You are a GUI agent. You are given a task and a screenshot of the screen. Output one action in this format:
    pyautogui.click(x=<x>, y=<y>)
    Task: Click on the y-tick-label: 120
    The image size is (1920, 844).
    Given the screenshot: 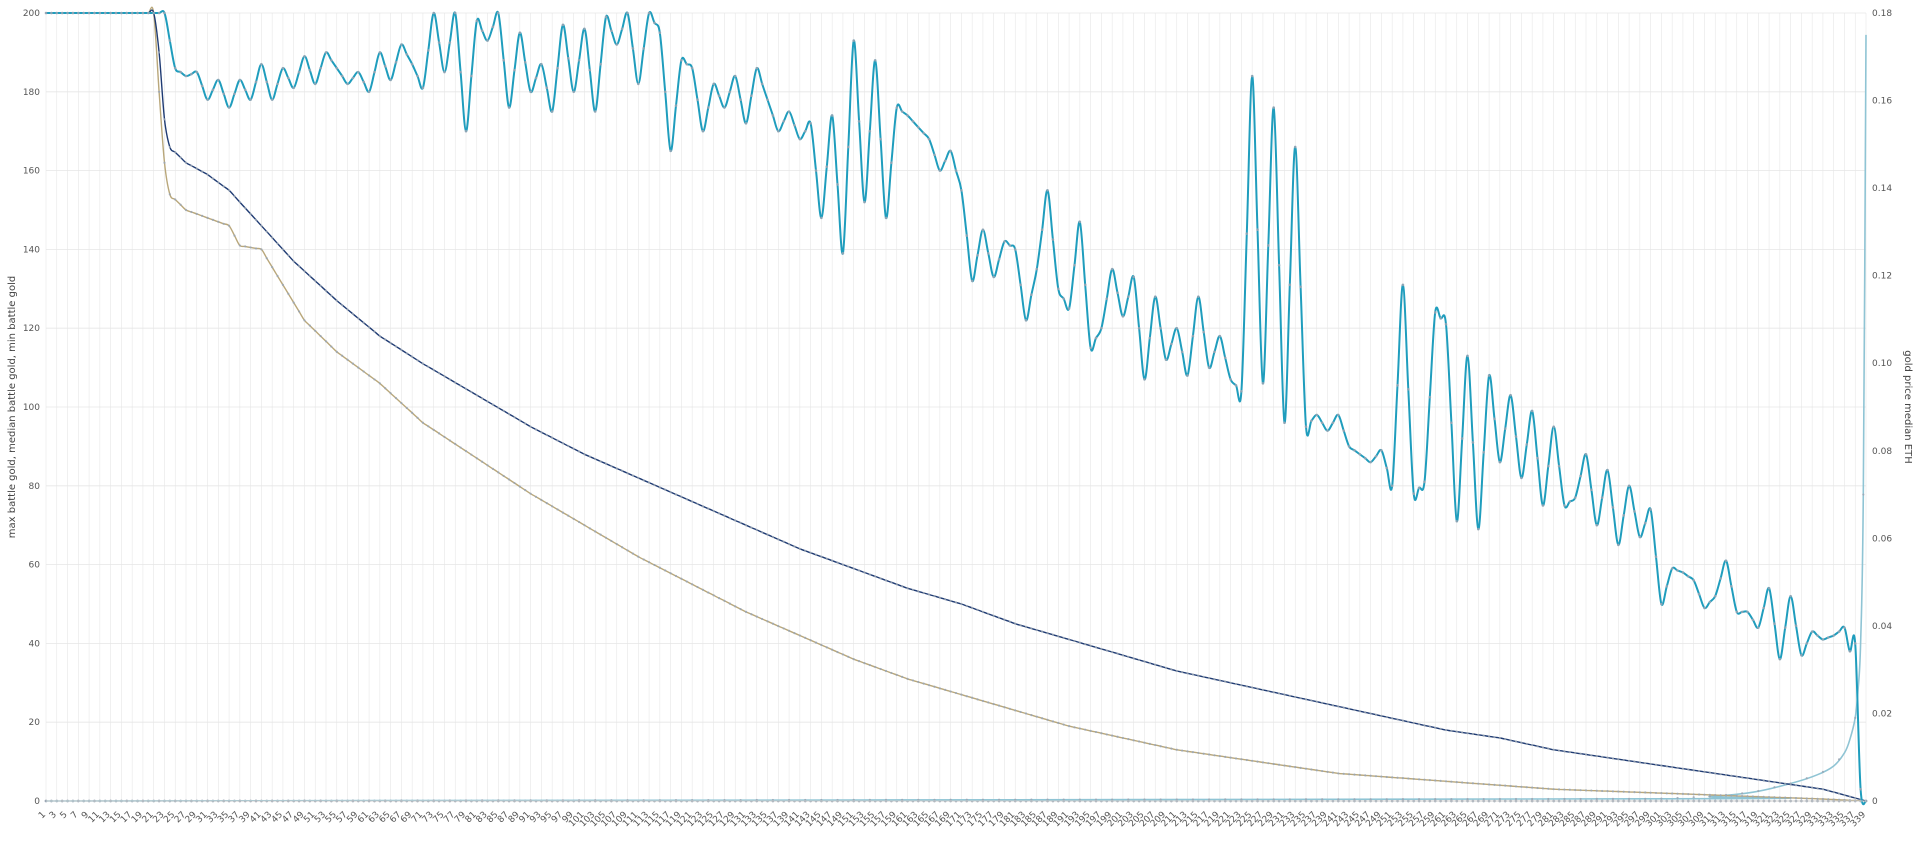 What is the action you would take?
    pyautogui.click(x=31, y=329)
    